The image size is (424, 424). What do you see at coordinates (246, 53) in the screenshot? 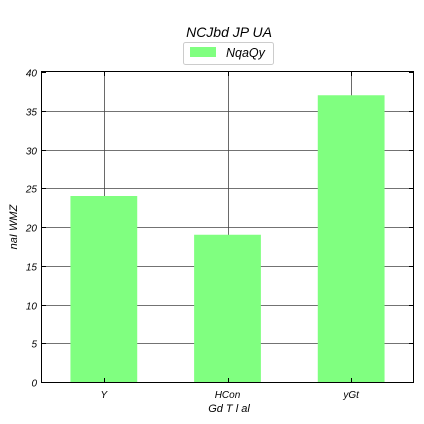
I see `legend-label: NqaQy` at bounding box center [246, 53].